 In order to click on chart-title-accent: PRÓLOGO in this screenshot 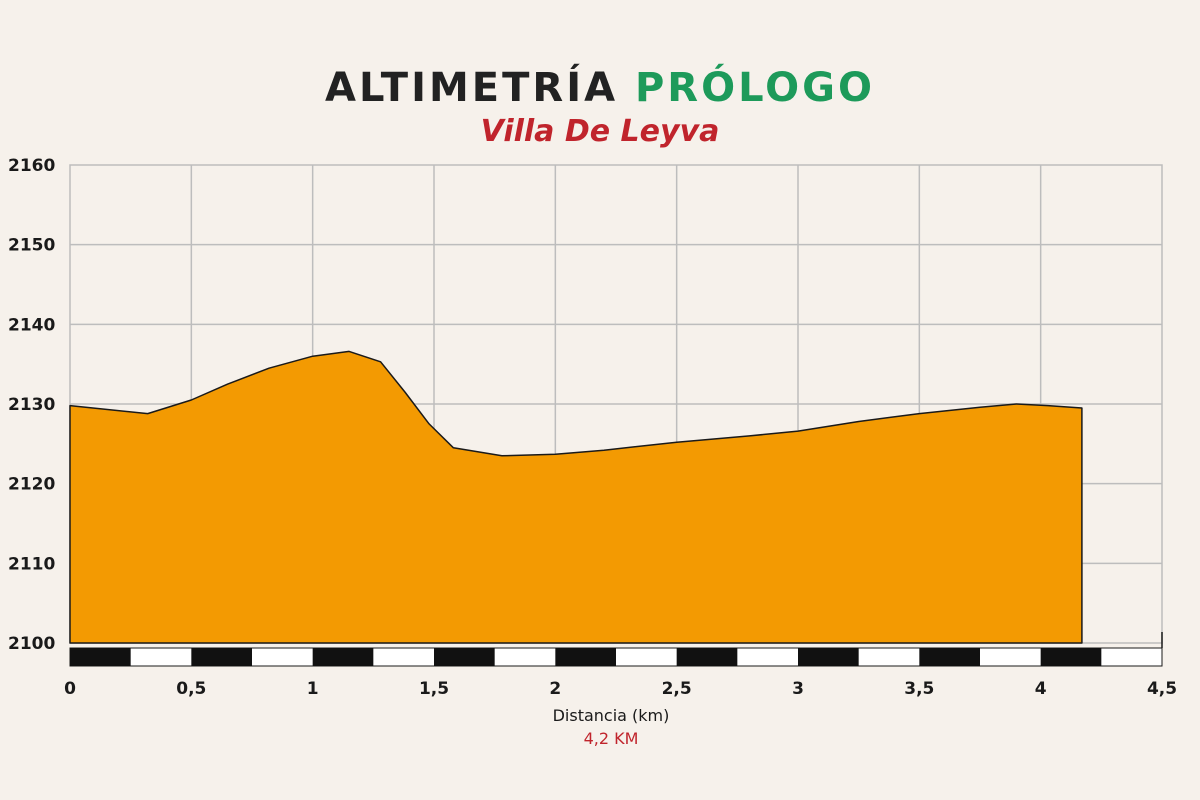, I will do `click(754, 88)`.